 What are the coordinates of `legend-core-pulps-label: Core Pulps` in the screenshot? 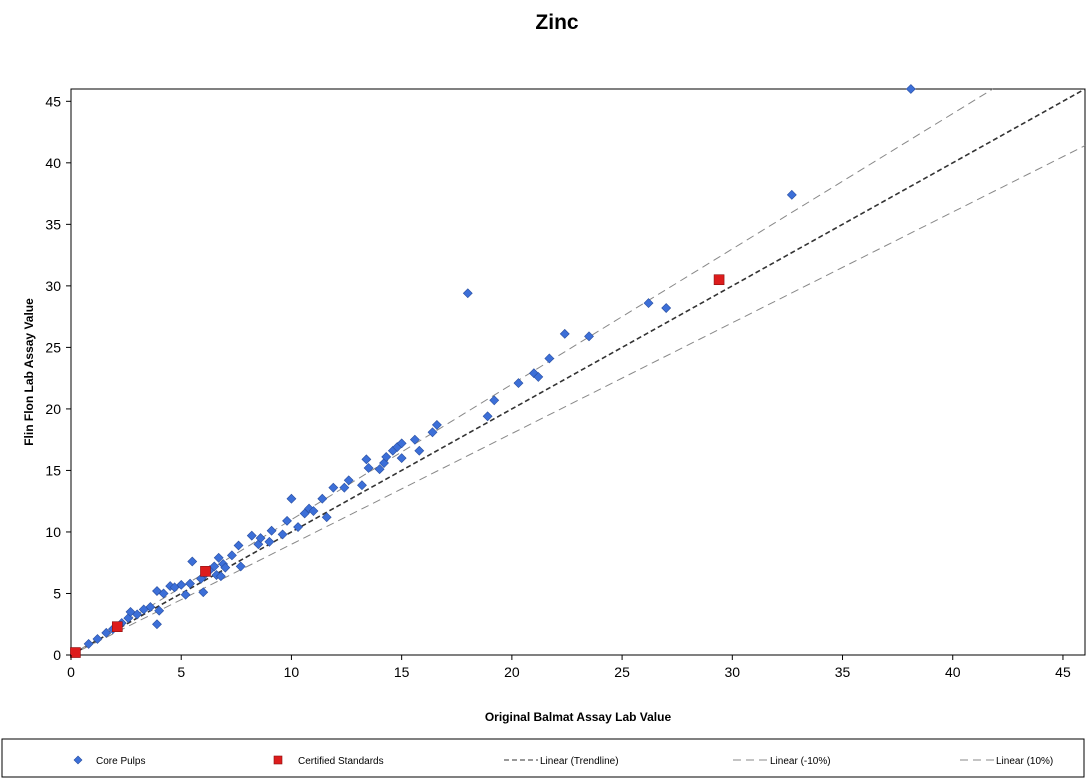 It's located at (120, 761).